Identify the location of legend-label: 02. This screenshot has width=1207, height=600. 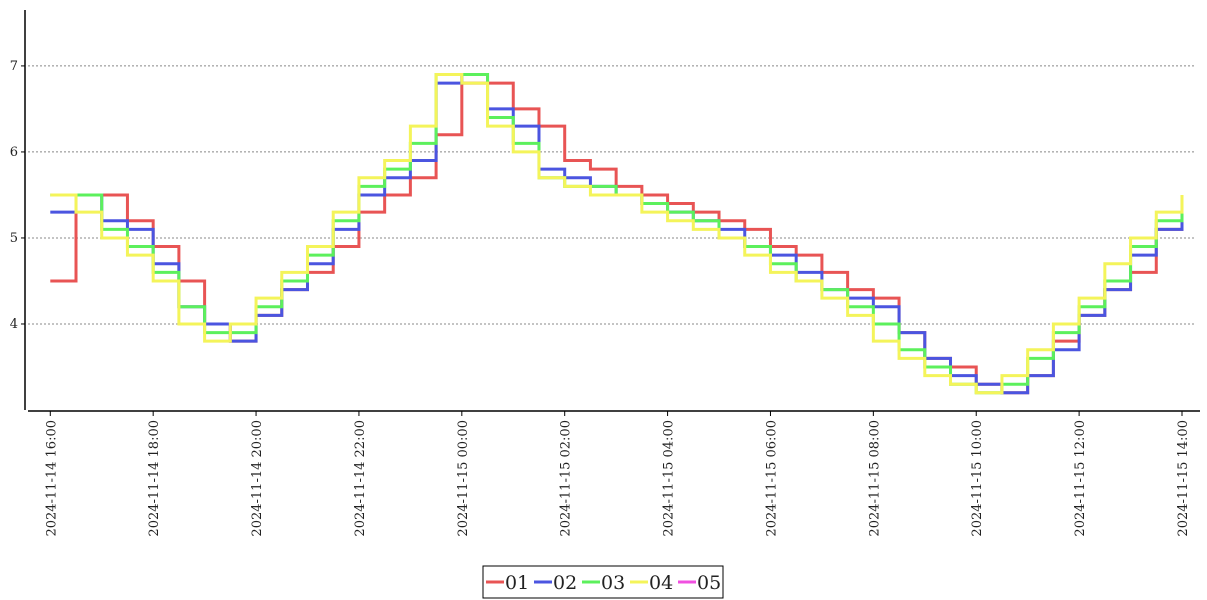
(565, 583).